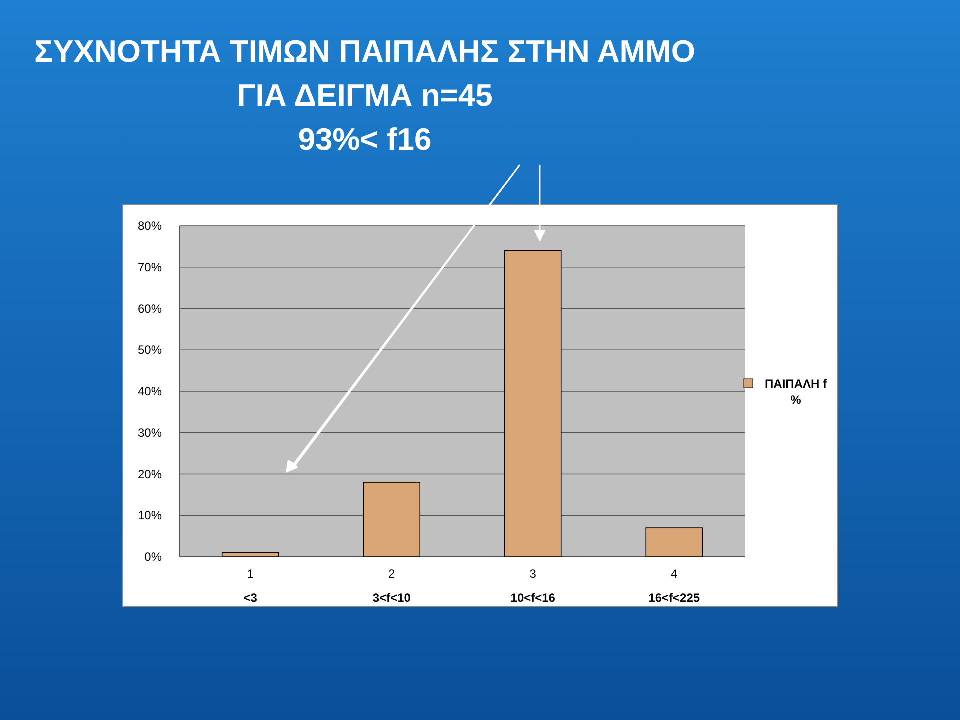  What do you see at coordinates (150, 433) in the screenshot?
I see `y-tick-label: 30%` at bounding box center [150, 433].